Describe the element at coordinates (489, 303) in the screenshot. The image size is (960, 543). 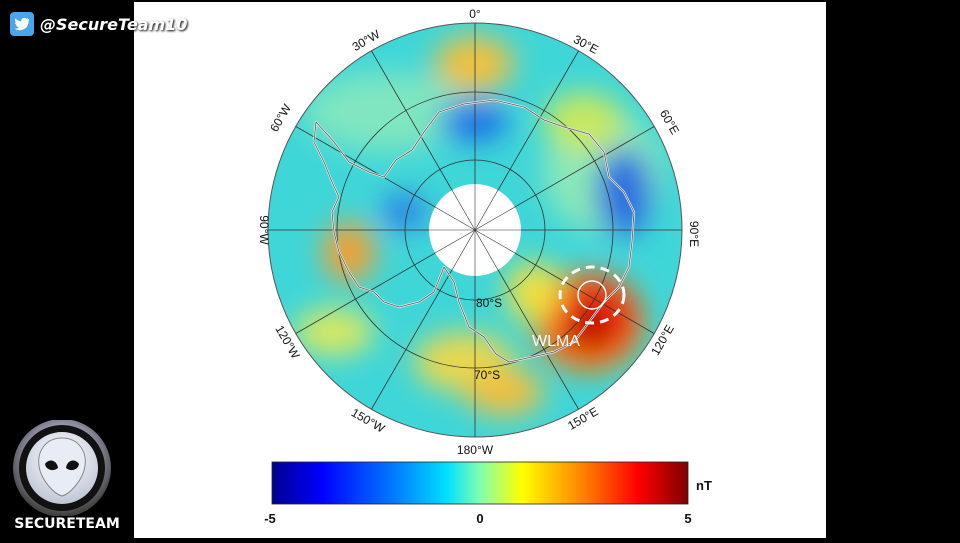
I see `lat-label-80s: 80°S` at that location.